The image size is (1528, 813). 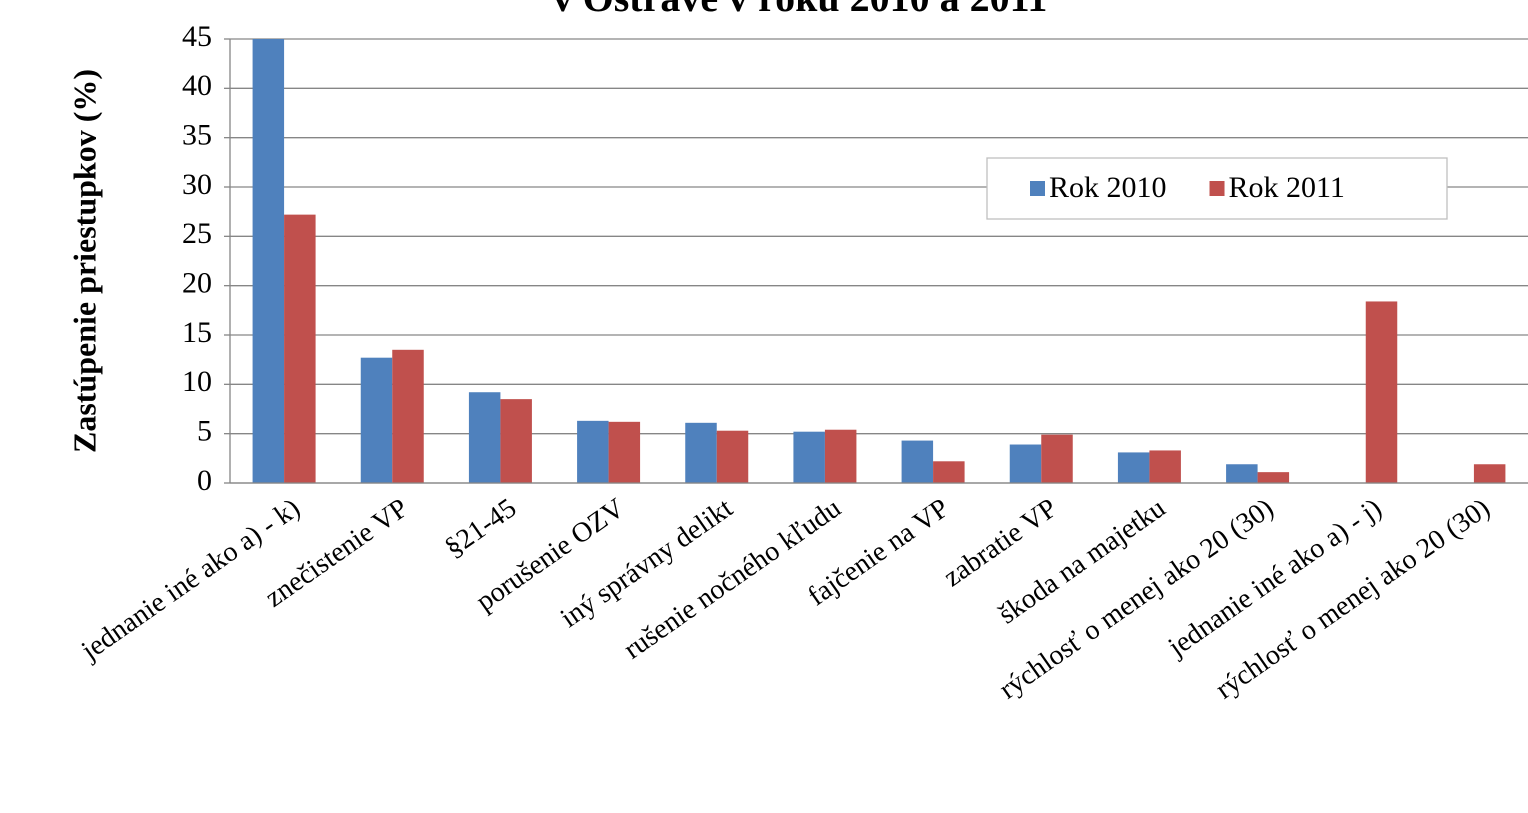 I want to click on y-tick-label: 25, so click(x=197, y=233).